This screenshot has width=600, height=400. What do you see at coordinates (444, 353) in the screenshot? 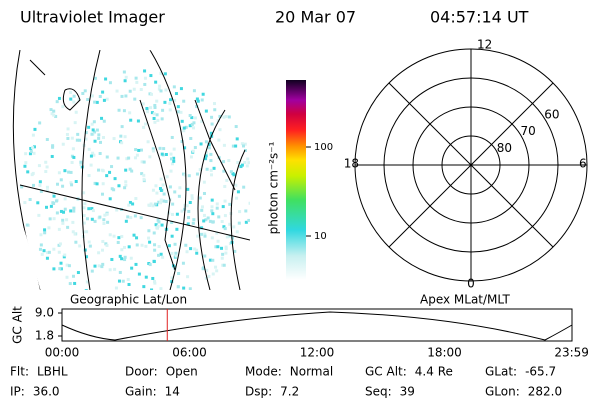
I see `x-tick-label: 18:00` at bounding box center [444, 353].